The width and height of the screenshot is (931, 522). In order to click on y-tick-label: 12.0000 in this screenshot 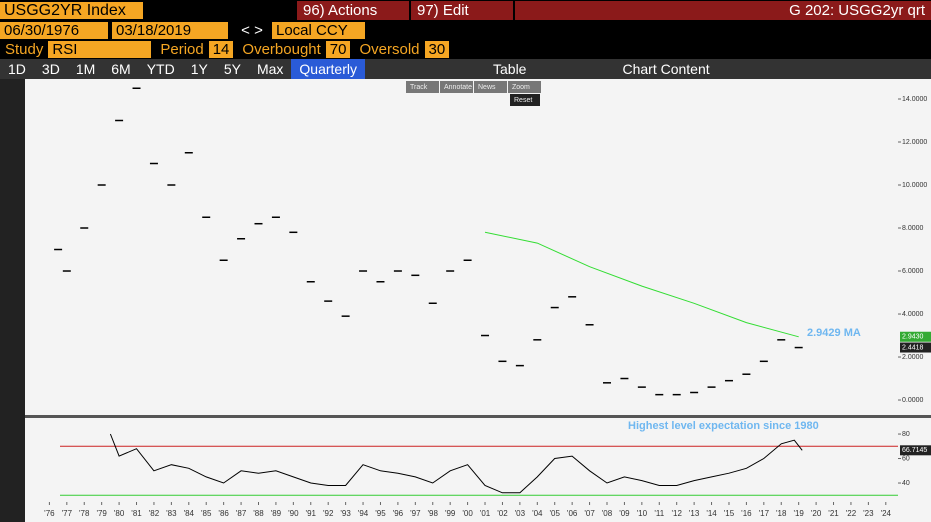, I will do `click(914, 142)`.